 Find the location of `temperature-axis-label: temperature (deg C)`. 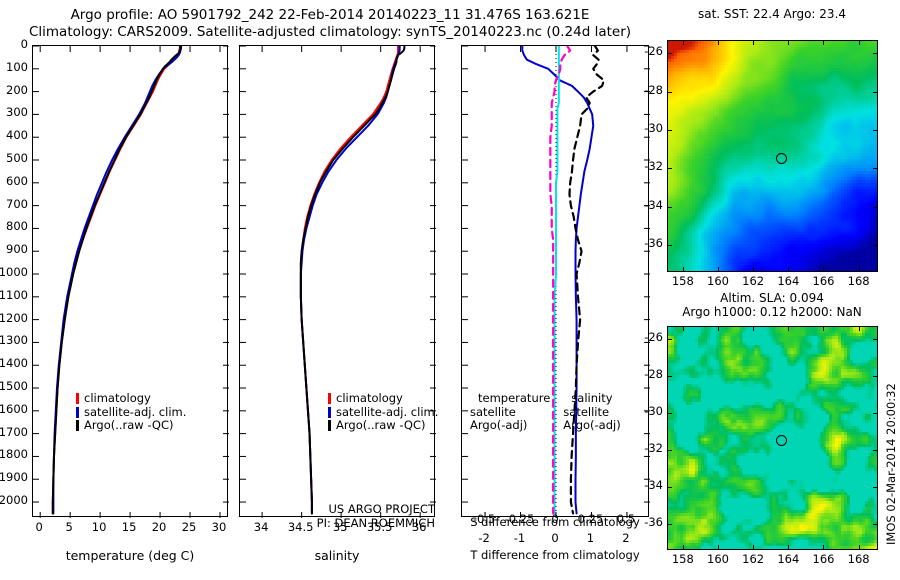

temperature-axis-label: temperature (deg C) is located at coordinates (130, 555).